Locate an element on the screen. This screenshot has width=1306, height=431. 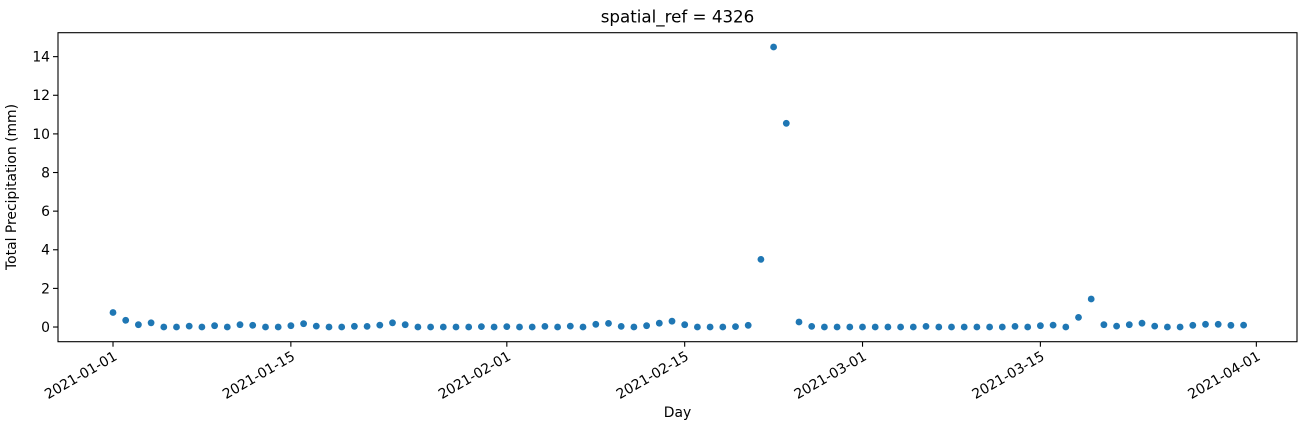
x-tick-label: 2021-02-01 is located at coordinates (475, 376).